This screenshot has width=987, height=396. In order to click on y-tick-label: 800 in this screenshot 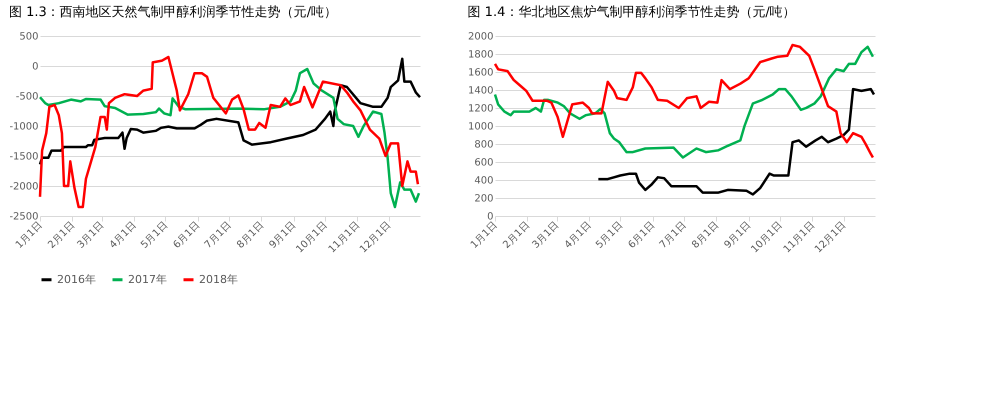, I will do `click(484, 145)`.